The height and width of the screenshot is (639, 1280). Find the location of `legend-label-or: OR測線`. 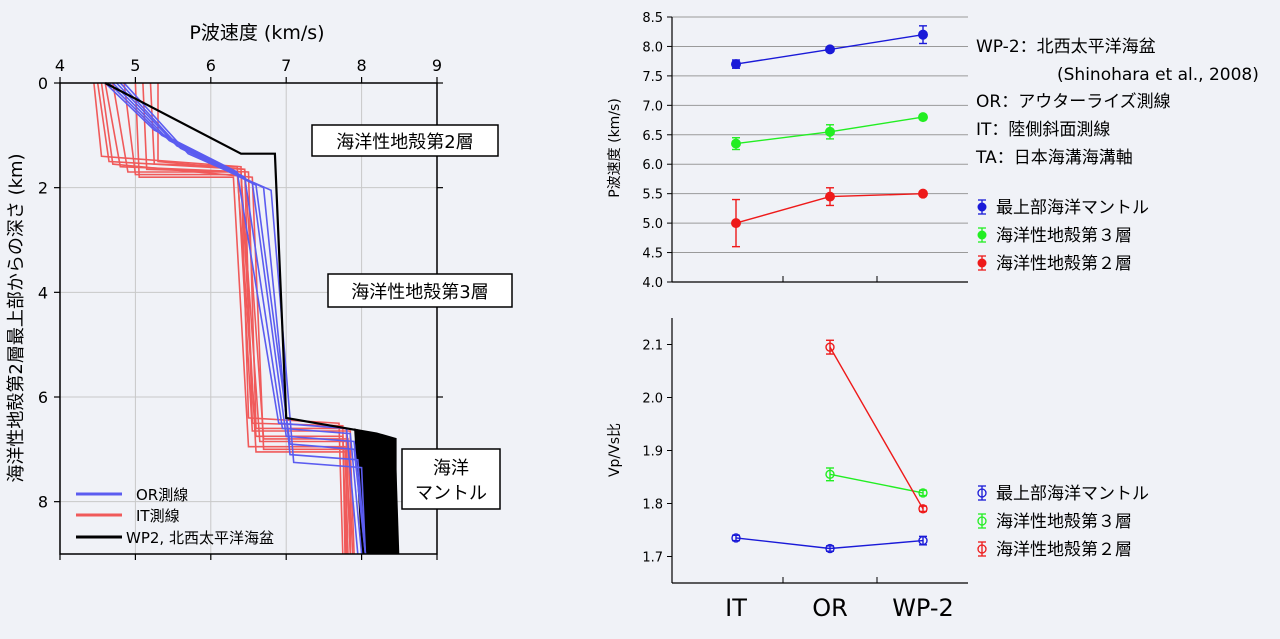

legend-label-or: OR測線 is located at coordinates (162, 495).